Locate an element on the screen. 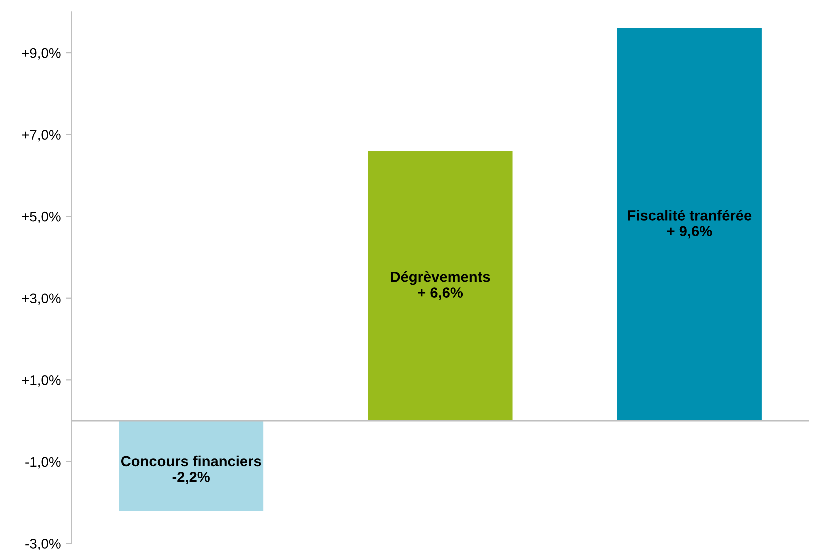  y-tick-label: -1,0% is located at coordinates (43, 463).